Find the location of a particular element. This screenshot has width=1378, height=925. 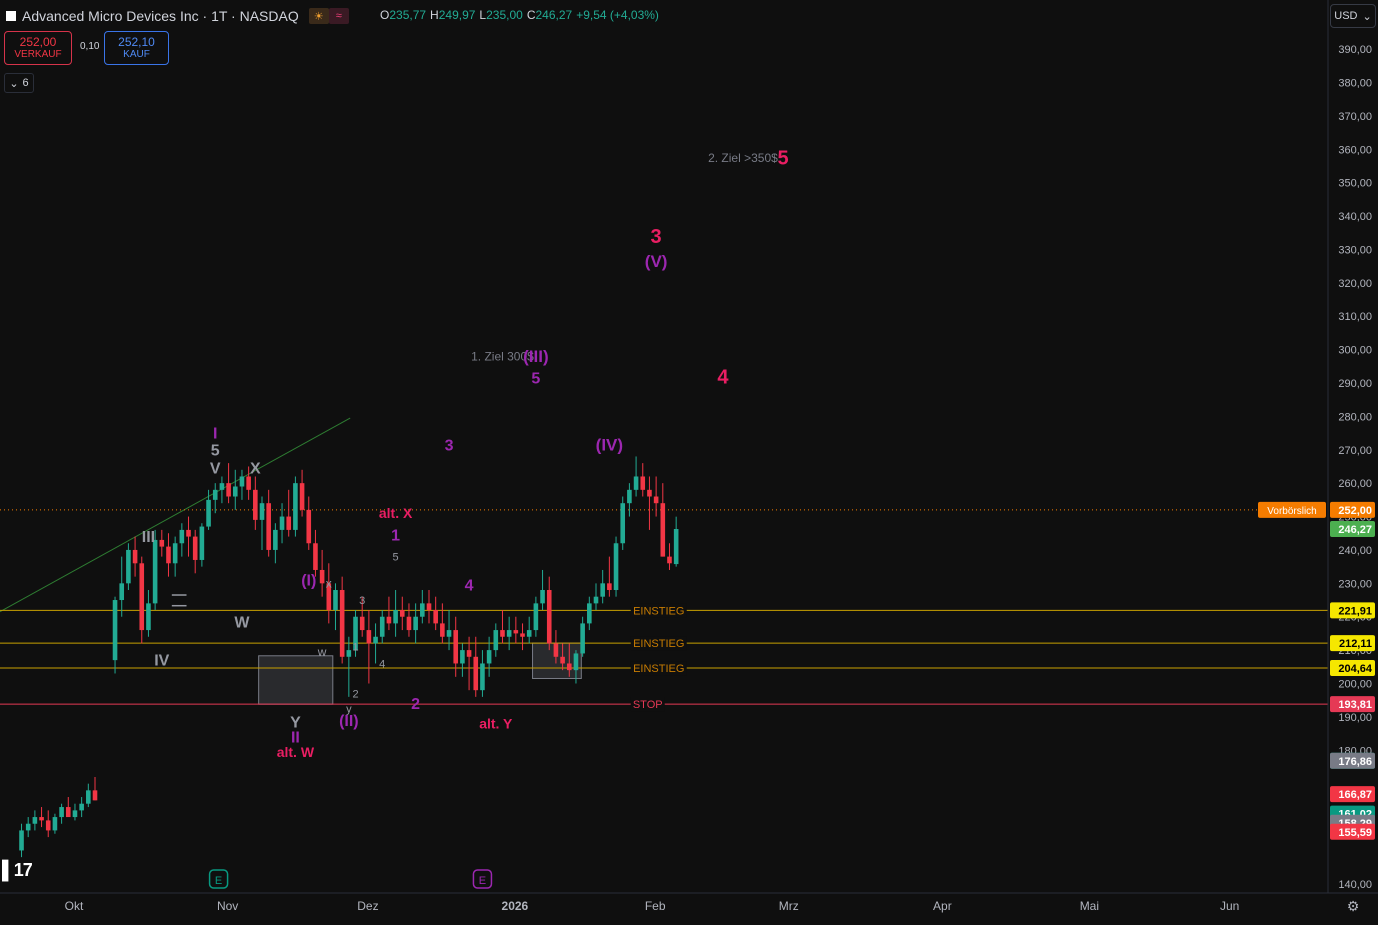

trend-line is located at coordinates (175, 515).